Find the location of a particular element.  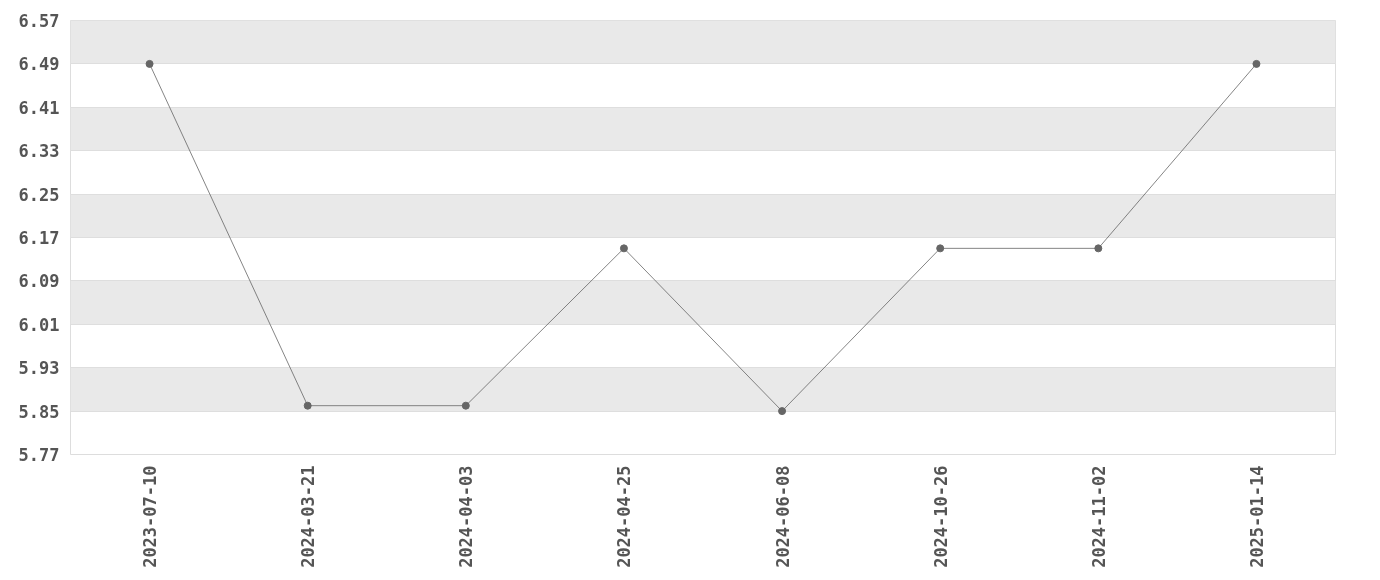

x-tick-label: 2024-06-08 is located at coordinates (782, 516).